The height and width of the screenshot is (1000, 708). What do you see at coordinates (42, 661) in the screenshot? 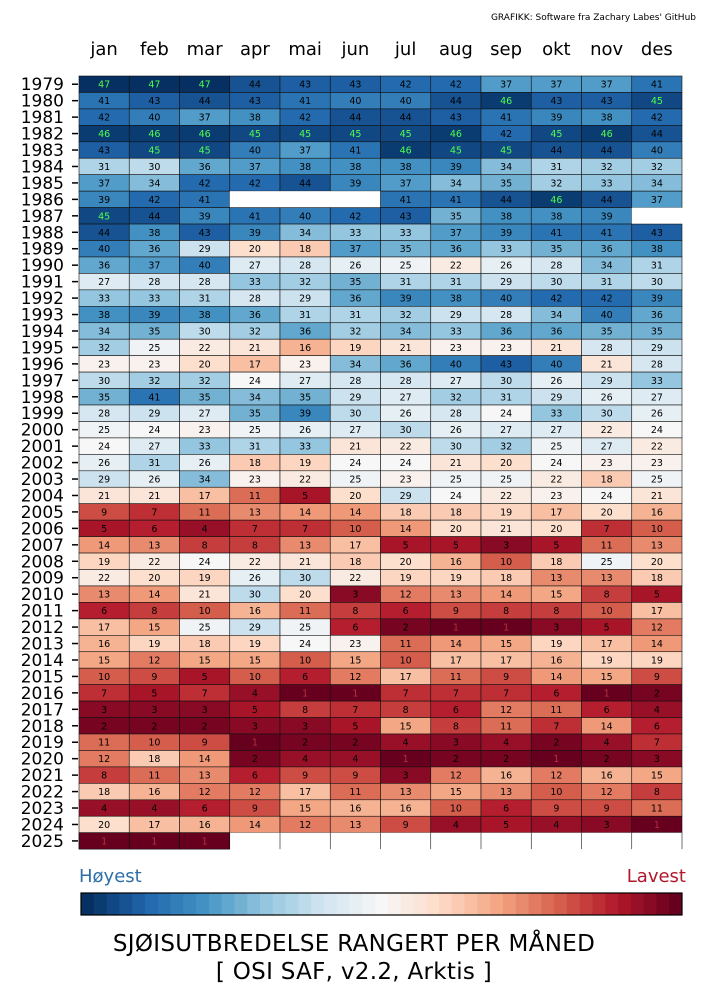
I see `year-label: 2014` at bounding box center [42, 661].